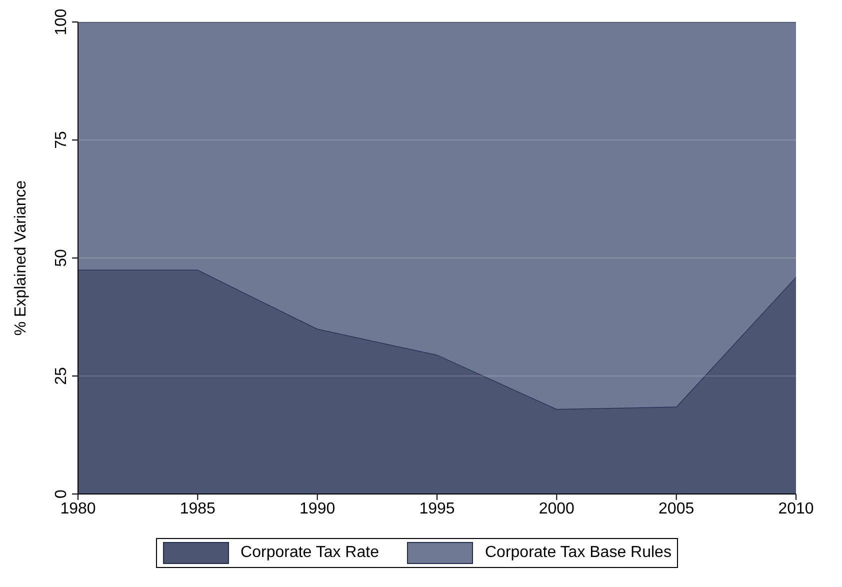 This screenshot has height=587, width=842. Describe the element at coordinates (61, 22) in the screenshot. I see `y-tick-label: 100` at that location.